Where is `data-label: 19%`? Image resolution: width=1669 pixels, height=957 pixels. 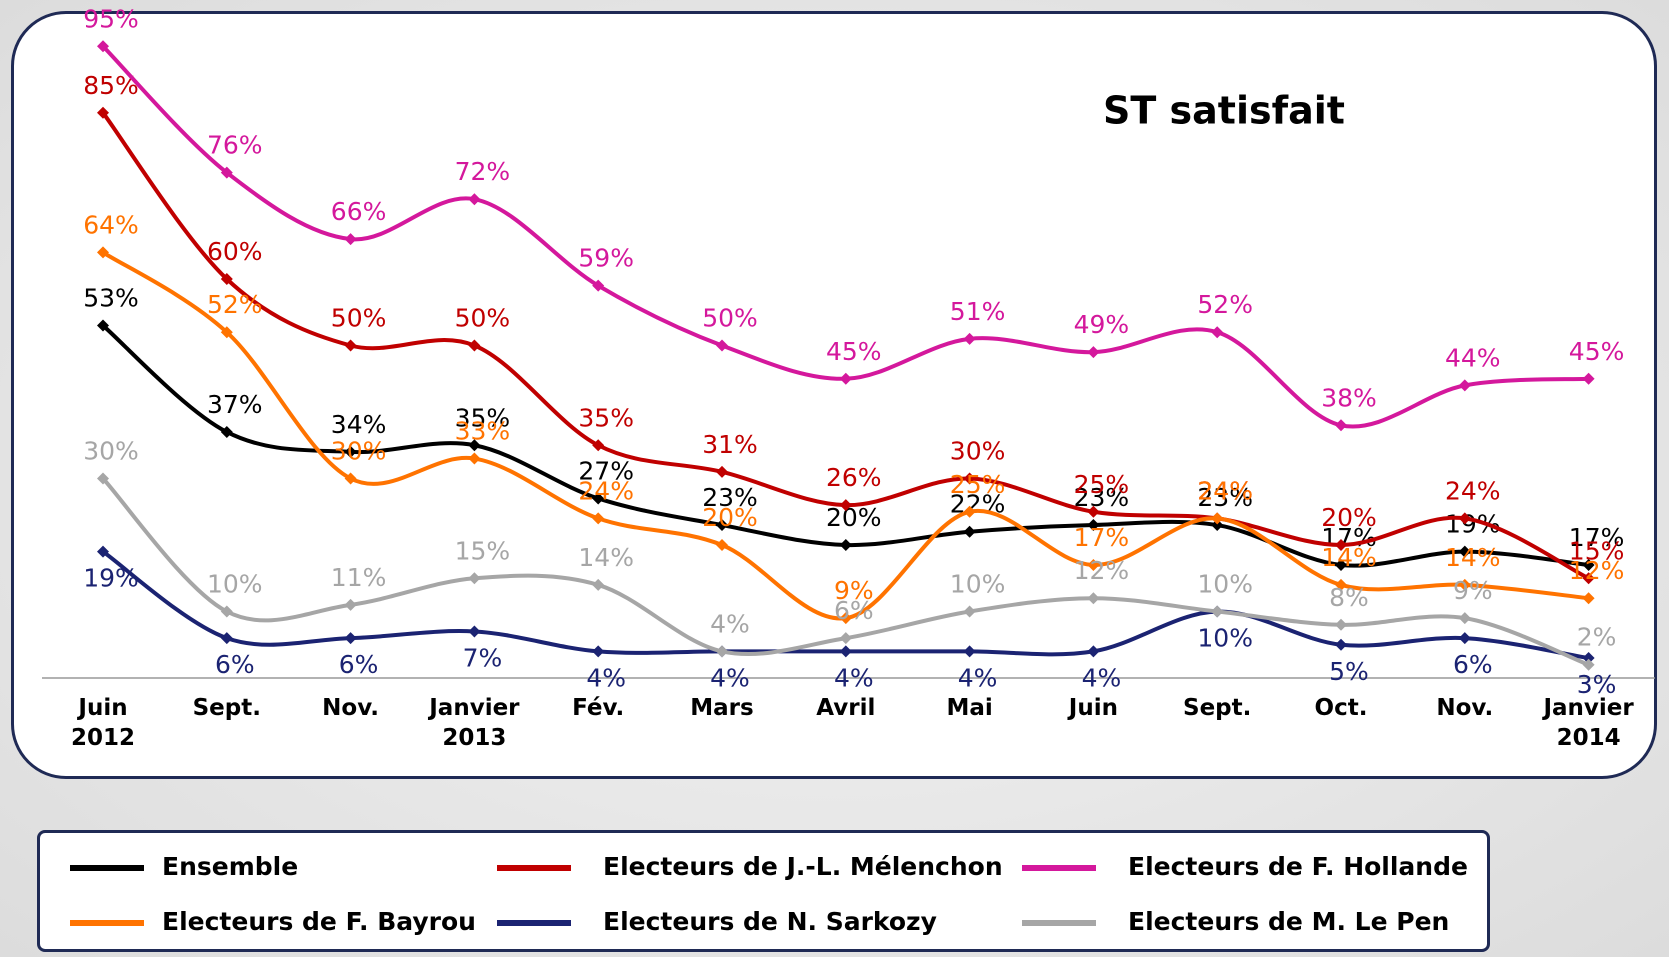
data-label: 19% is located at coordinates (111, 578).